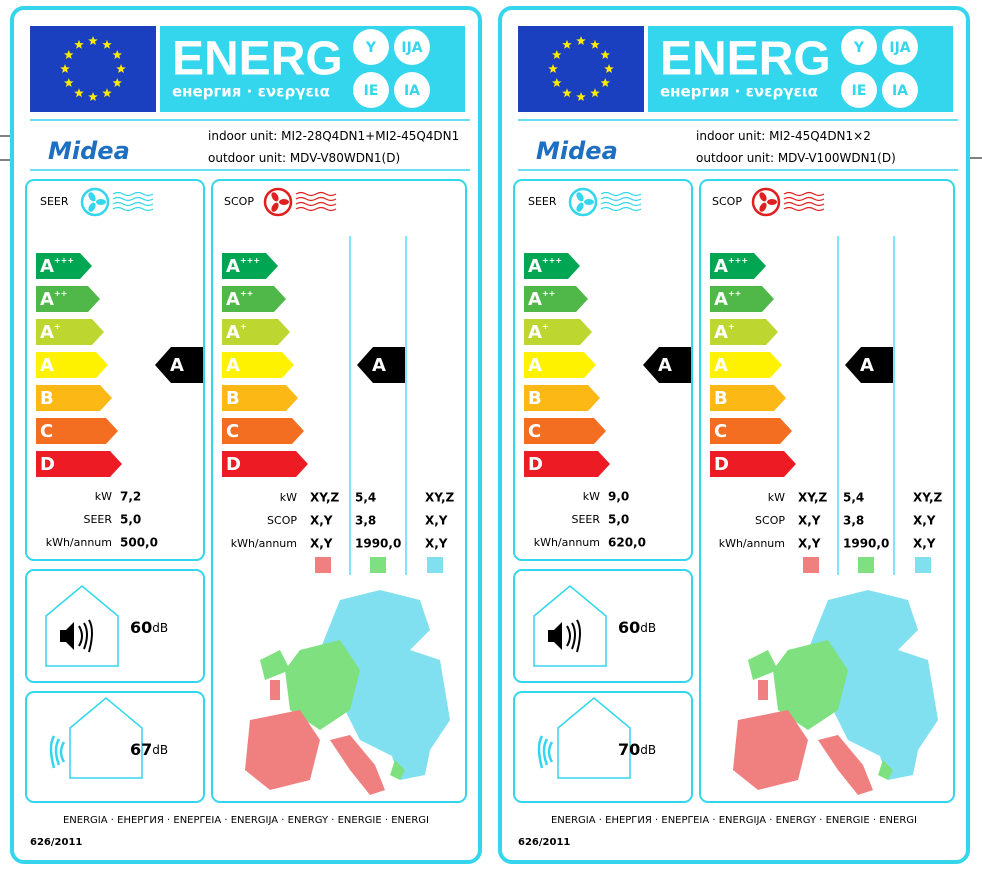 Image resolution: width=982 pixels, height=873 pixels. Describe the element at coordinates (370, 136) in the screenshot. I see `indoor-model: MI2-28Q4DN1+MI2-45Q4DN1` at that location.